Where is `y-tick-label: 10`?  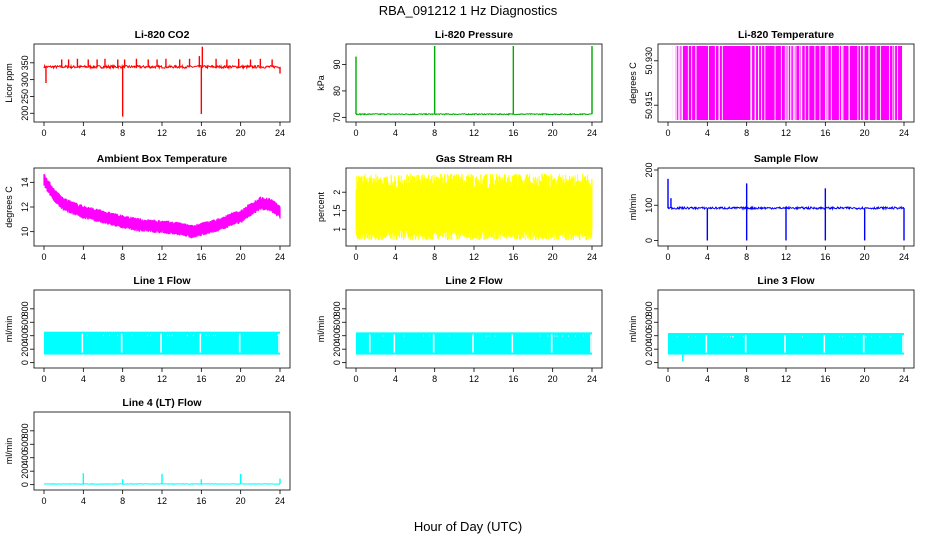
y-tick-label: 10 is located at coordinates (25, 232).